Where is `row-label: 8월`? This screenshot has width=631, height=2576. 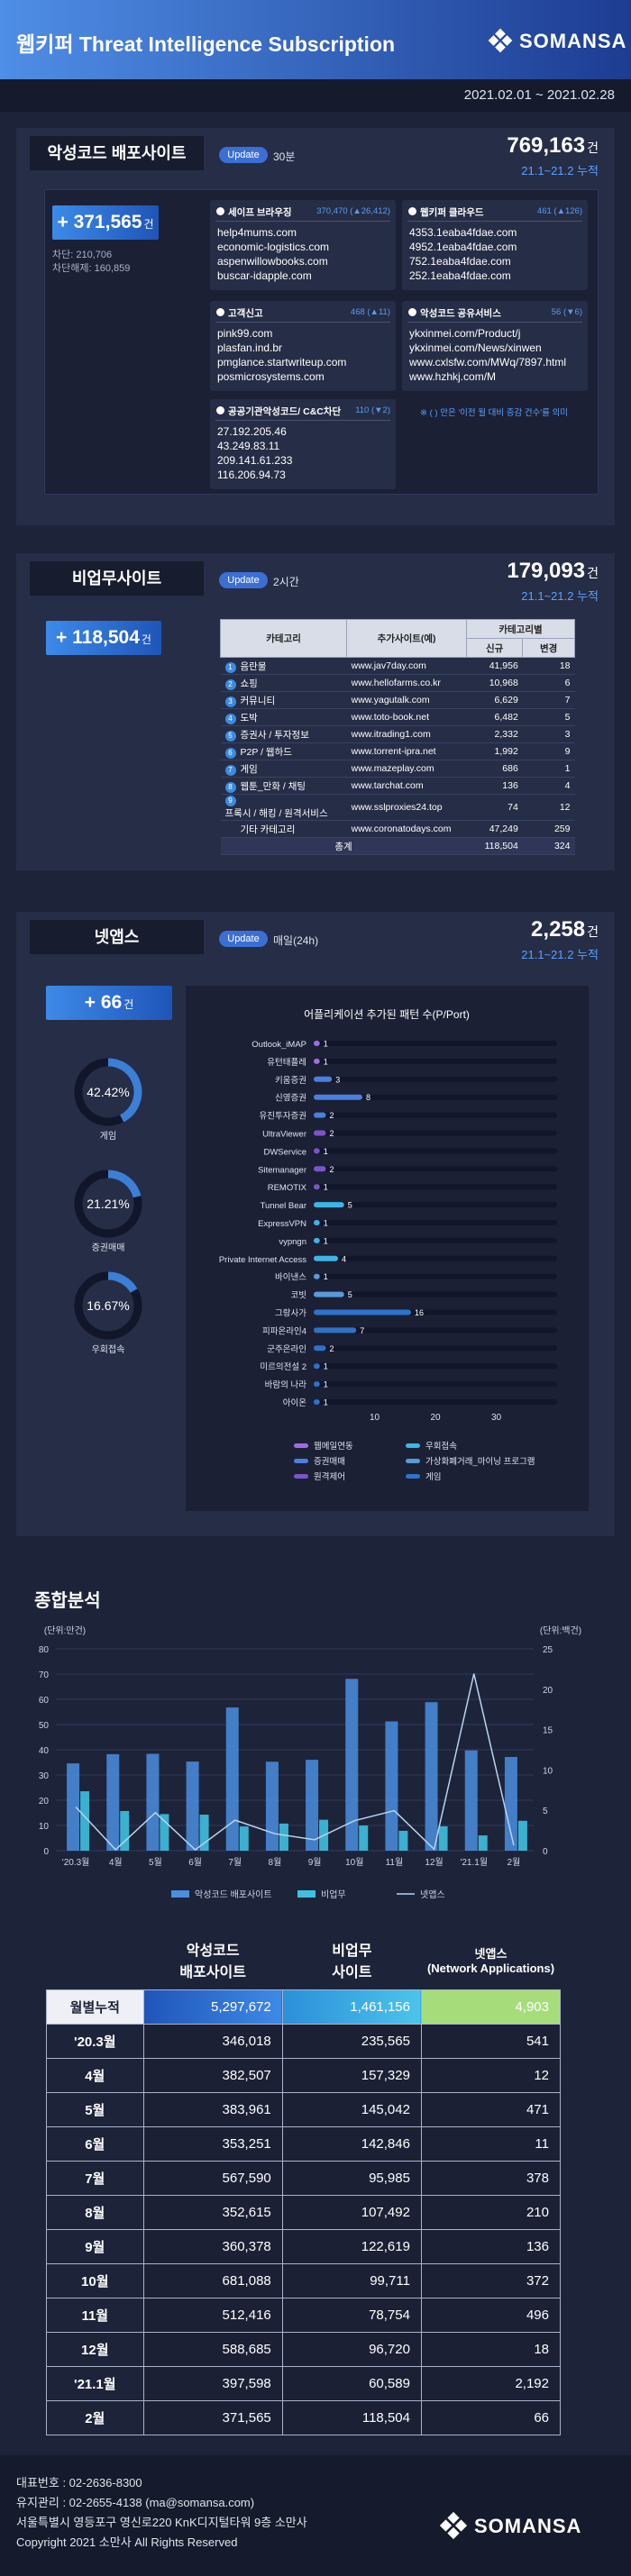
row-label: 8월 is located at coordinates (95, 2212).